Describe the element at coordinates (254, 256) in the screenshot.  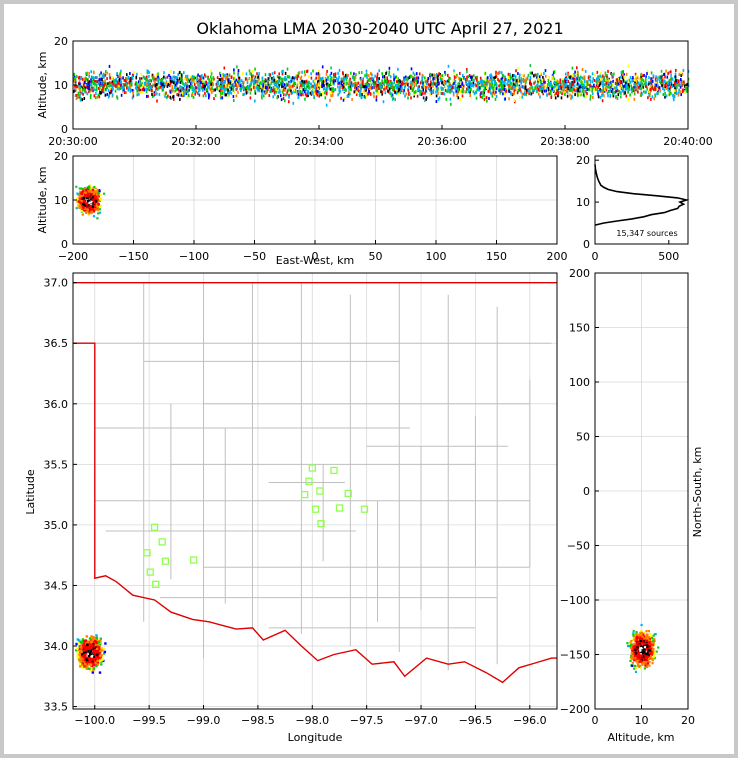
I see `eastwest-tick-label: −50` at that location.